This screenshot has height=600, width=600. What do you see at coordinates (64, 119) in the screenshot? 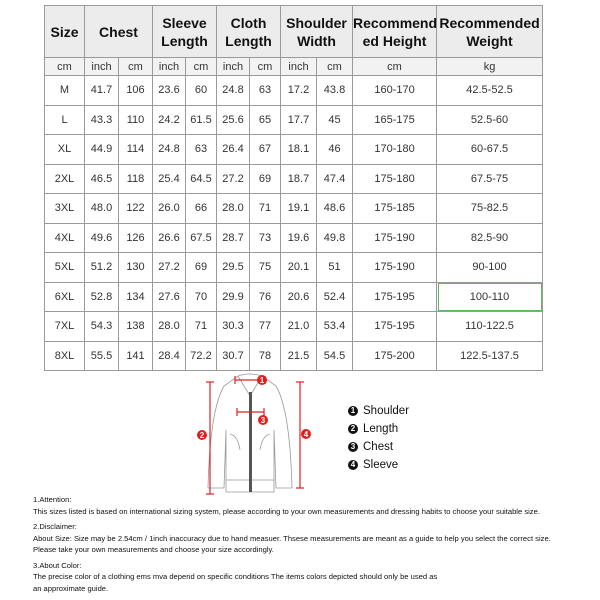
I see `size-cell: L` at bounding box center [64, 119].